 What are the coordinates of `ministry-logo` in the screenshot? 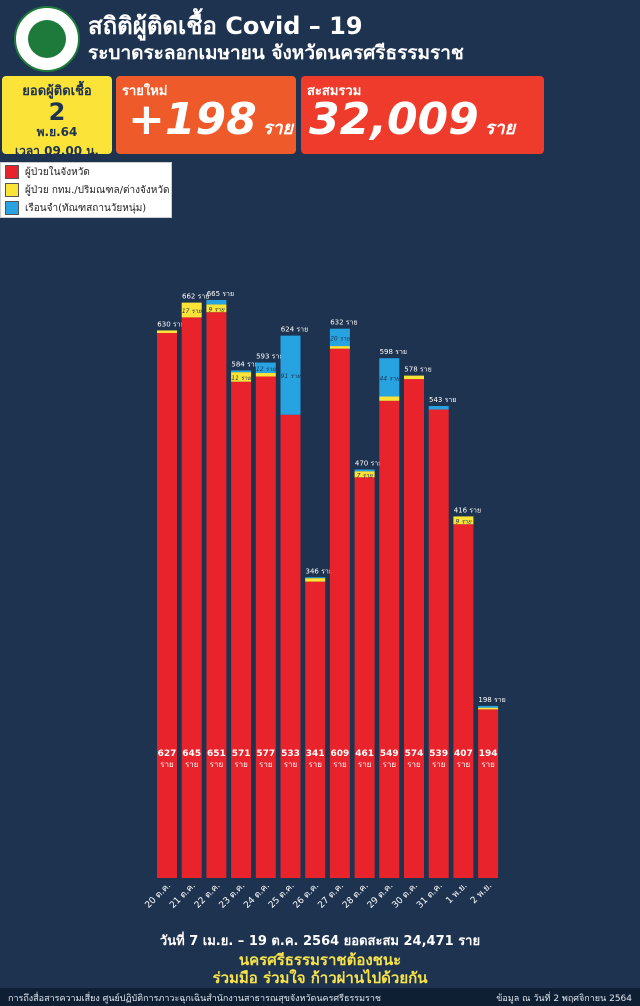 It's located at (47, 39).